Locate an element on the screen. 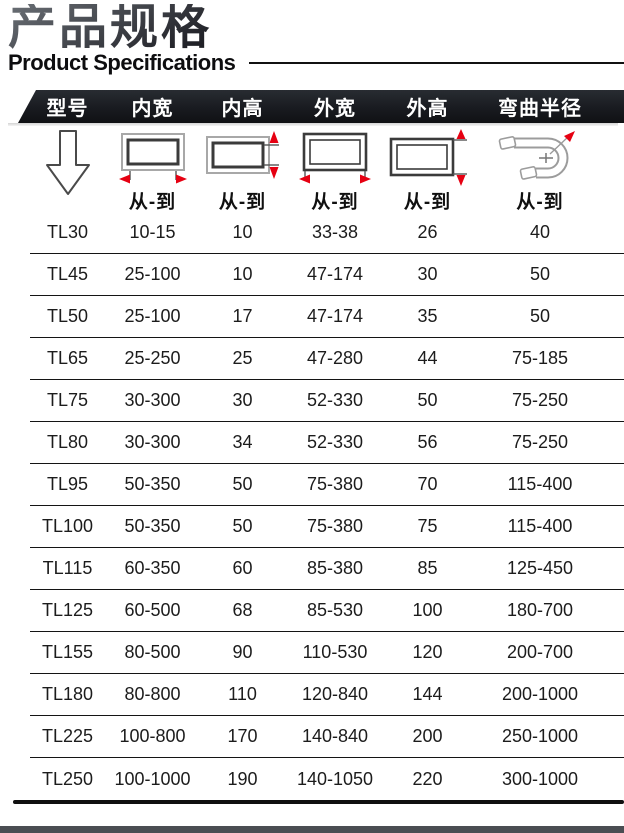 The height and width of the screenshot is (833, 624). cell-inner-width: 10-15 is located at coordinates (152, 232).